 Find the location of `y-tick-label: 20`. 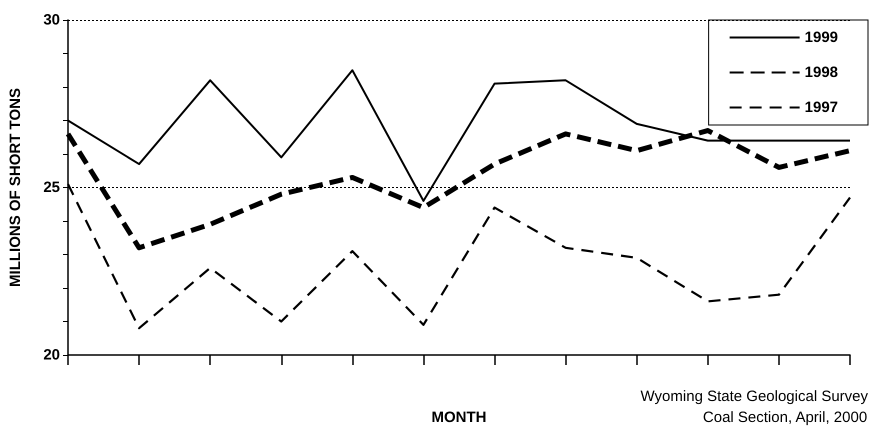

y-tick-label: 20 is located at coordinates (51, 355).